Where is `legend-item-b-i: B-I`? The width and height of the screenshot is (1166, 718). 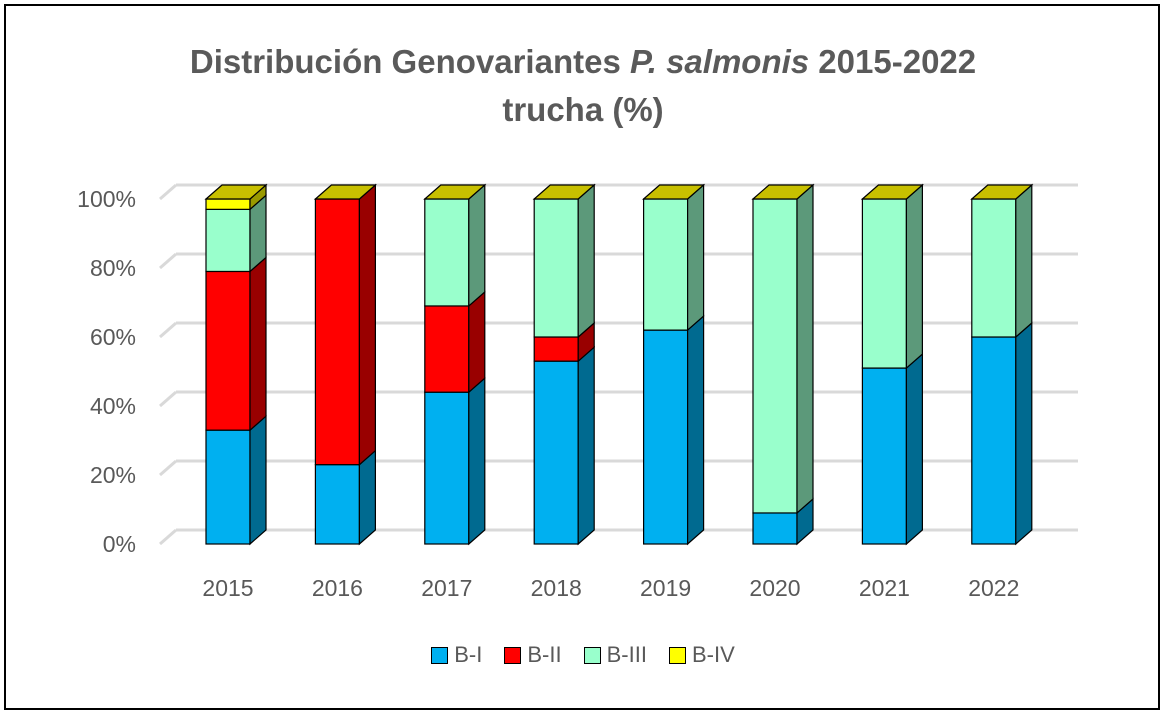 legend-item-b-i: B-I is located at coordinates (456, 655).